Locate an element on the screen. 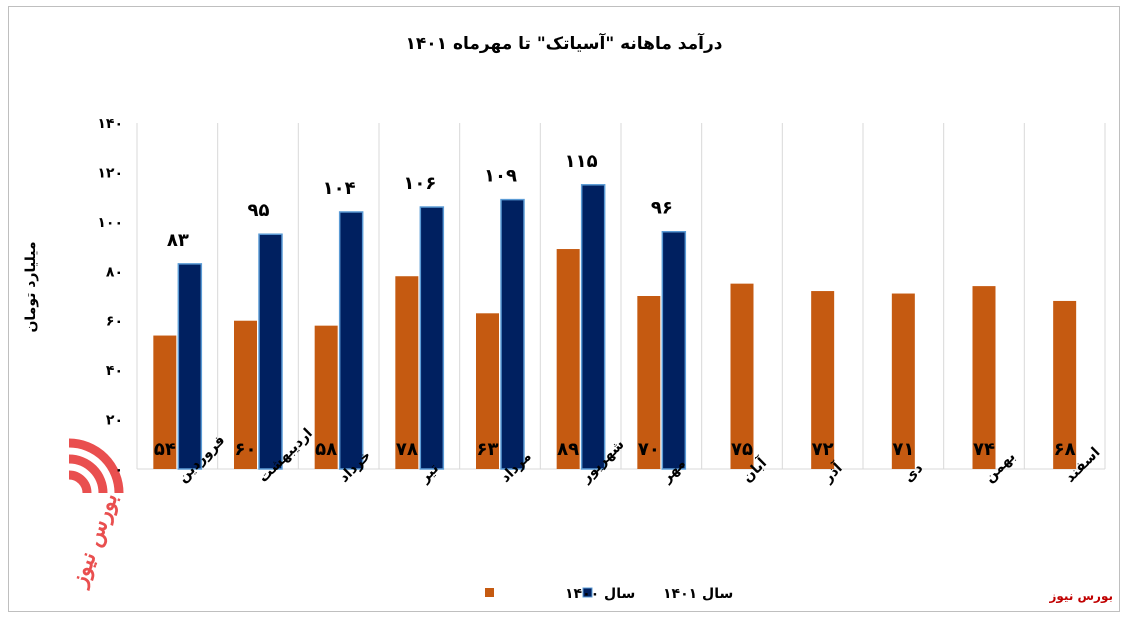  data-label-1400: ۶۰ is located at coordinates (246, 449).